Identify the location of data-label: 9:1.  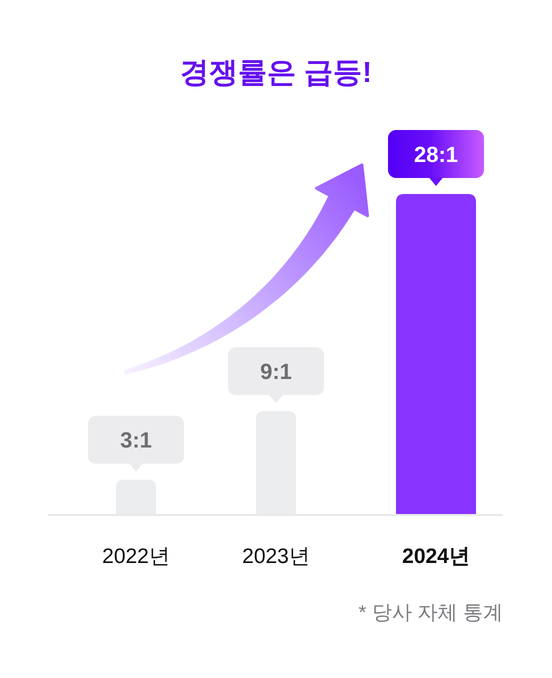
(276, 371).